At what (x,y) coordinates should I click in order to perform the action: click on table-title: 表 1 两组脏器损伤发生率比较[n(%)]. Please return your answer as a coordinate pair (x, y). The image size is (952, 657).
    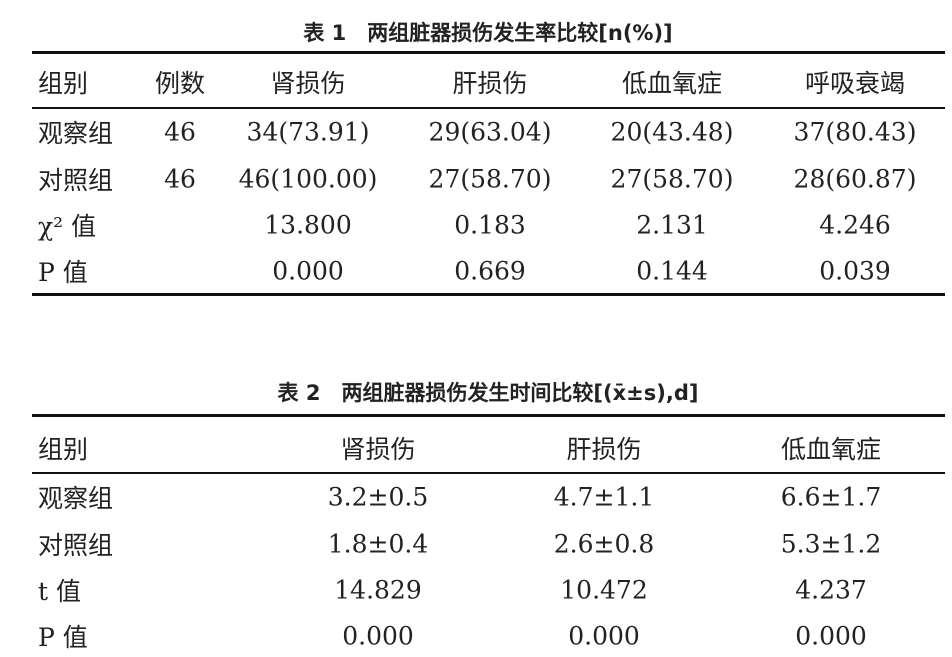
    Looking at the image, I should click on (488, 33).